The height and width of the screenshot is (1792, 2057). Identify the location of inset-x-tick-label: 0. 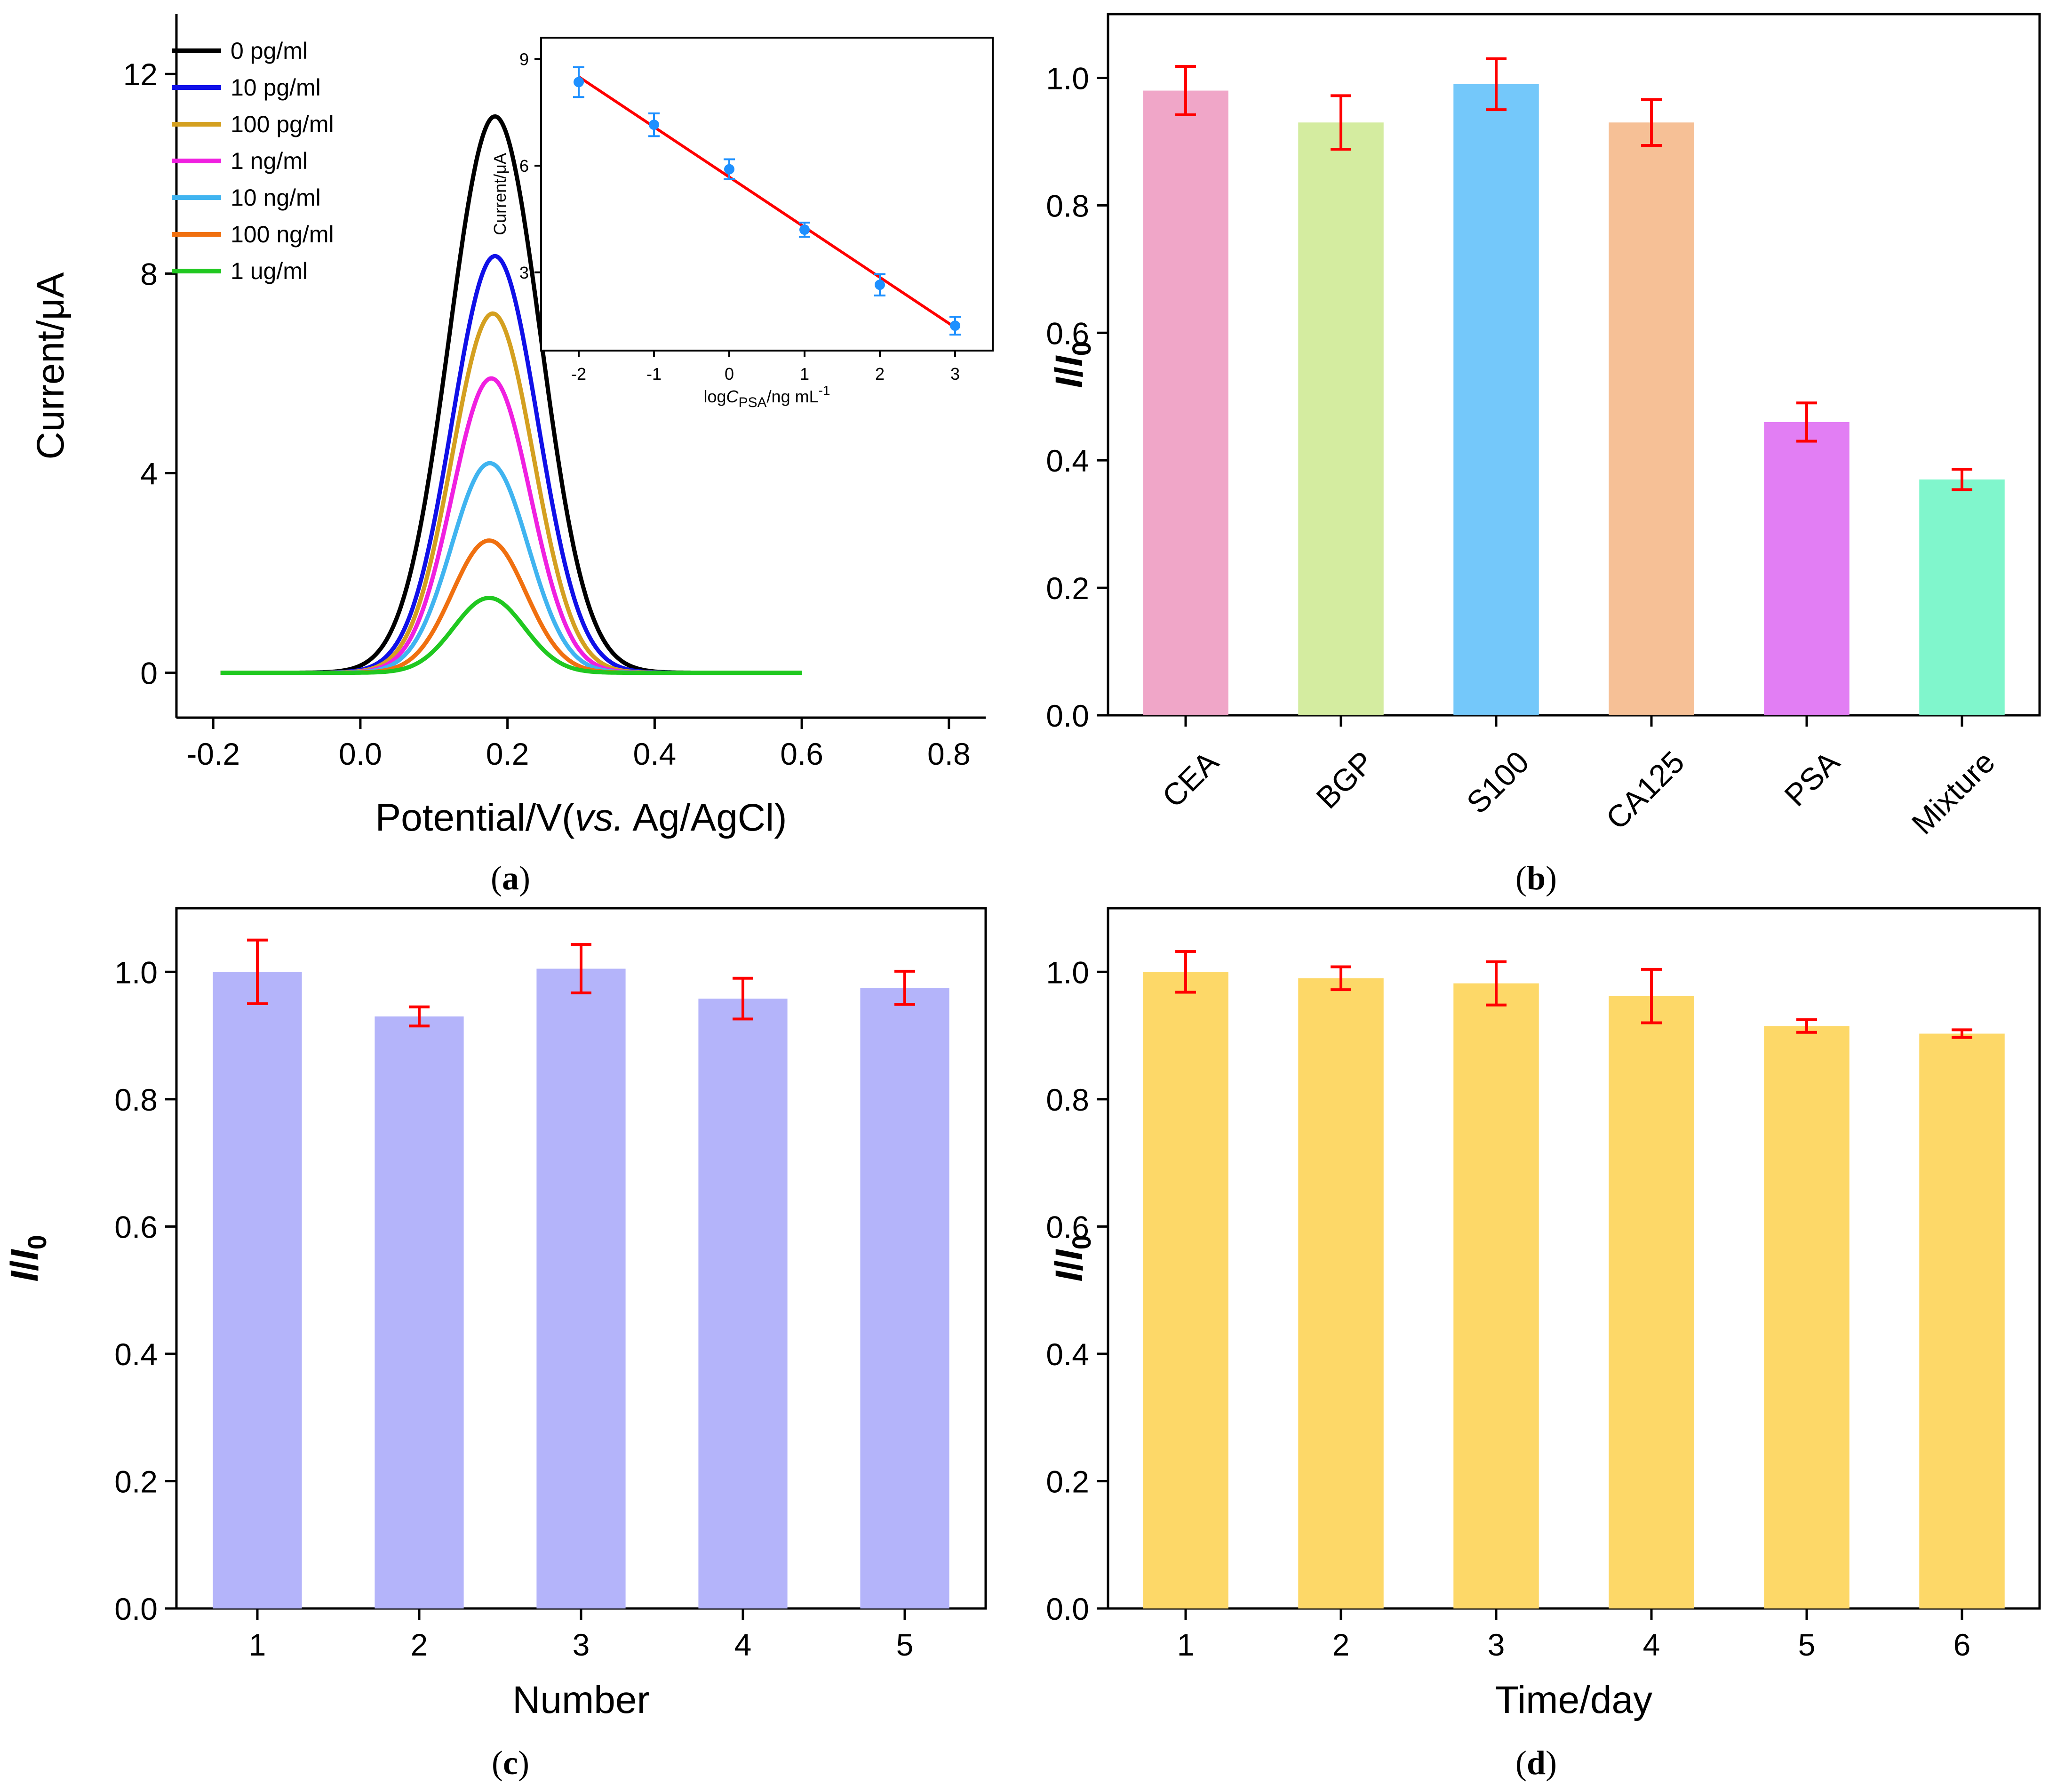
(729, 374).